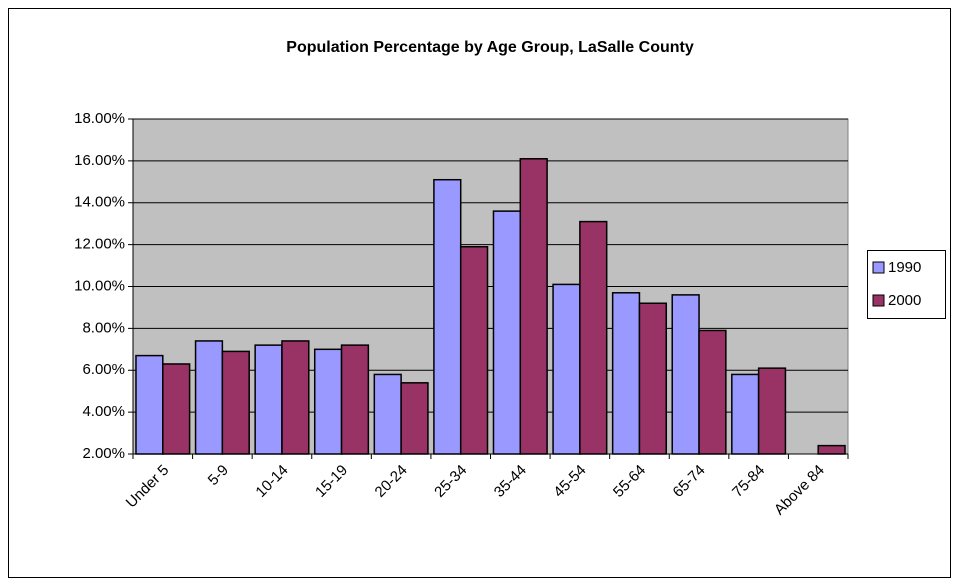 This screenshot has height=586, width=959. Describe the element at coordinates (99, 118) in the screenshot. I see `y-tick-label: 18.00%` at that location.